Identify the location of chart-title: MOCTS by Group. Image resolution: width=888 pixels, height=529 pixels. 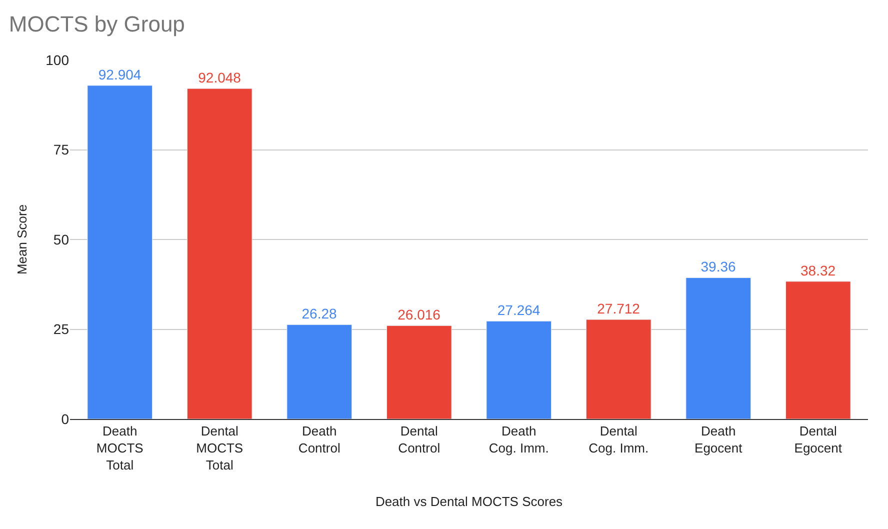
(96, 23).